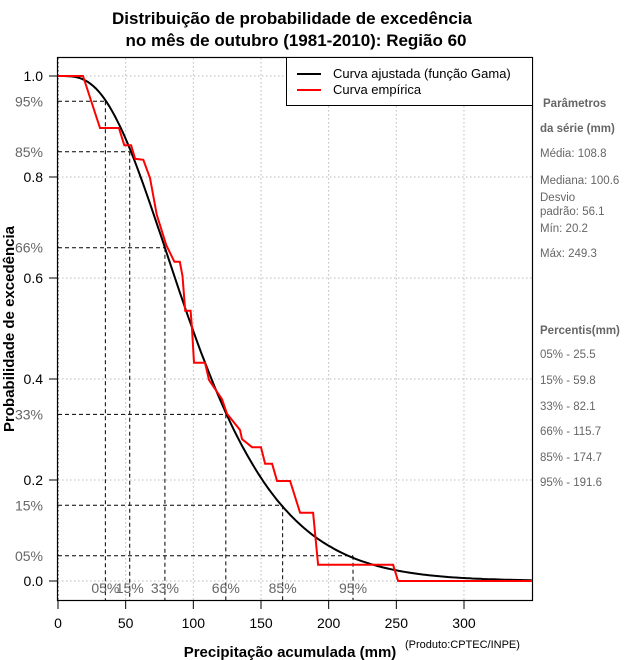 The width and height of the screenshot is (640, 660). Describe the element at coordinates (105, 588) in the screenshot. I see `percentile-label: 05%` at that location.